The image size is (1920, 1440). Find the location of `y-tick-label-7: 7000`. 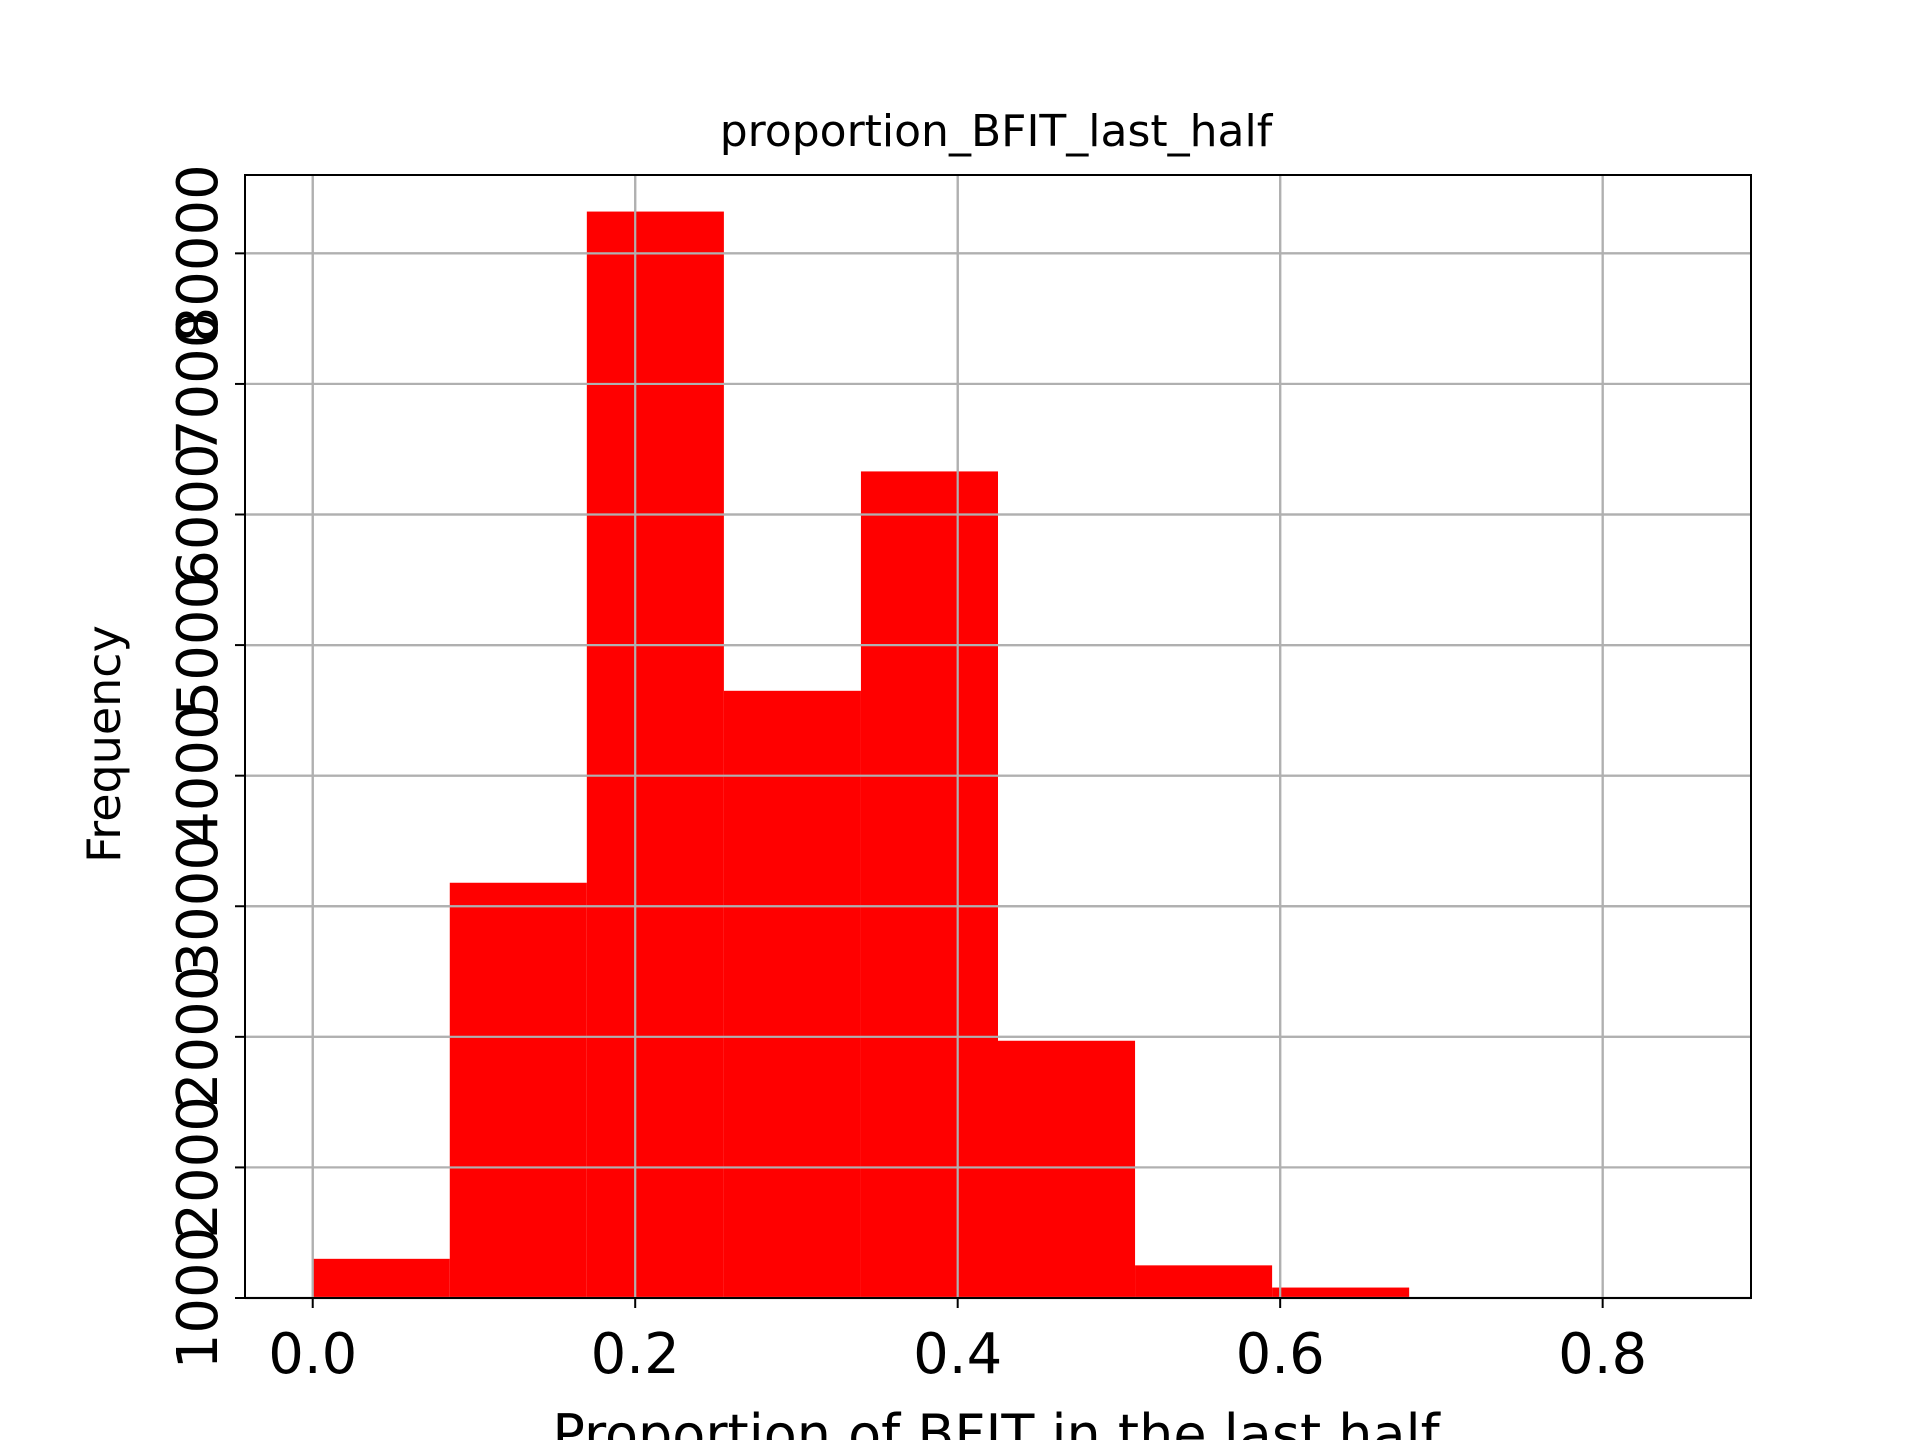

y-tick-label-7: 7000 is located at coordinates (198, 384).